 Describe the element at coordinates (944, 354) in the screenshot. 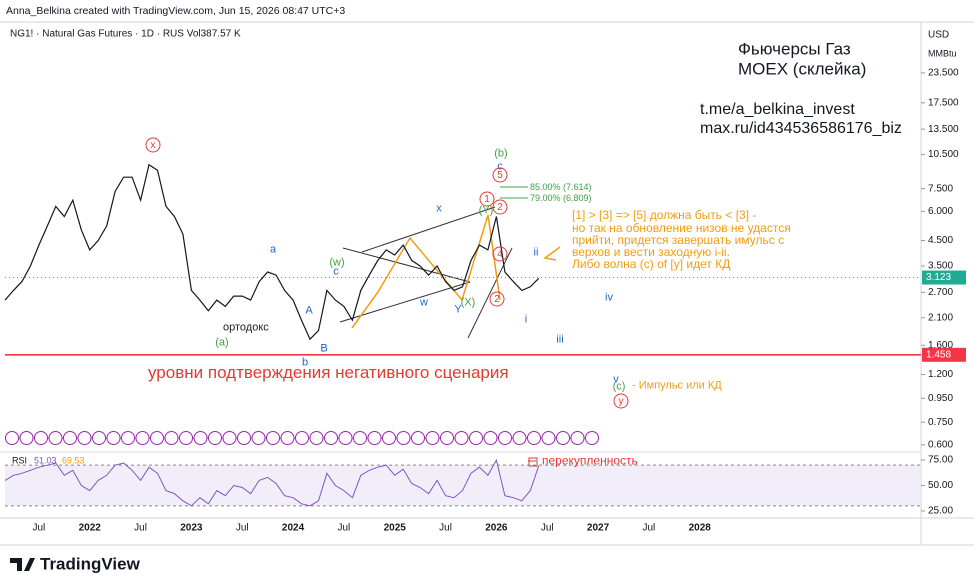

I see `level-box` at that location.